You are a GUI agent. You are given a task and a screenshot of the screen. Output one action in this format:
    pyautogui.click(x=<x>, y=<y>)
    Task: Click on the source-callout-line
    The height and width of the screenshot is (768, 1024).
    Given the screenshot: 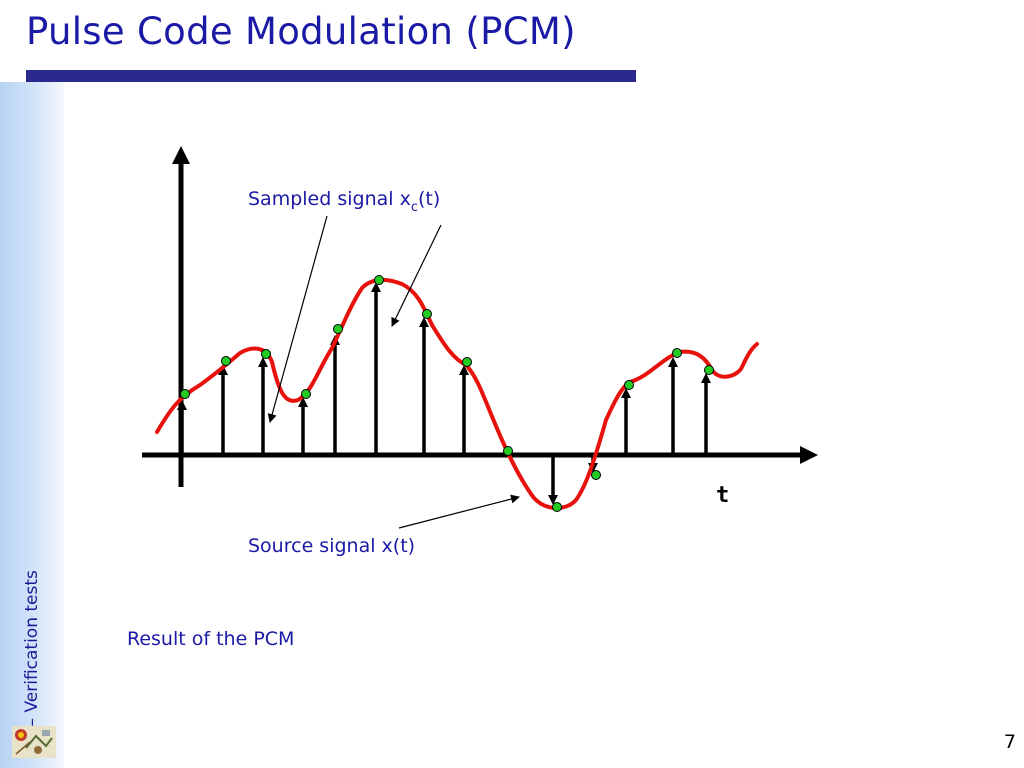 What is the action you would take?
    pyautogui.click(x=459, y=511)
    